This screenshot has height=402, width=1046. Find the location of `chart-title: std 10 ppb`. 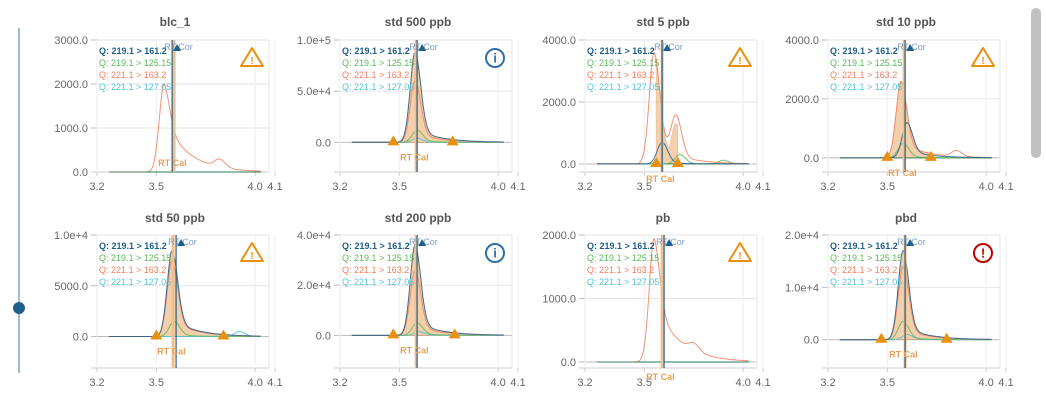

chart-title: std 10 ppb is located at coordinates (906, 22).